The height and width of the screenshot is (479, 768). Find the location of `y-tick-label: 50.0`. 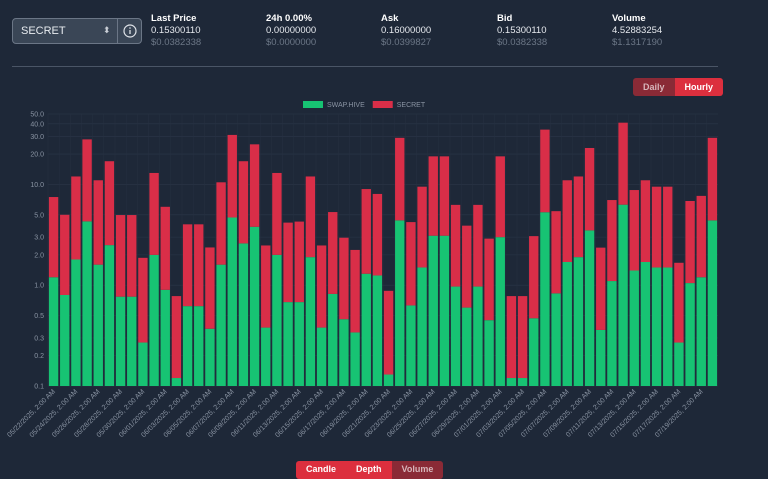

y-tick-label: 50.0 is located at coordinates (37, 115).